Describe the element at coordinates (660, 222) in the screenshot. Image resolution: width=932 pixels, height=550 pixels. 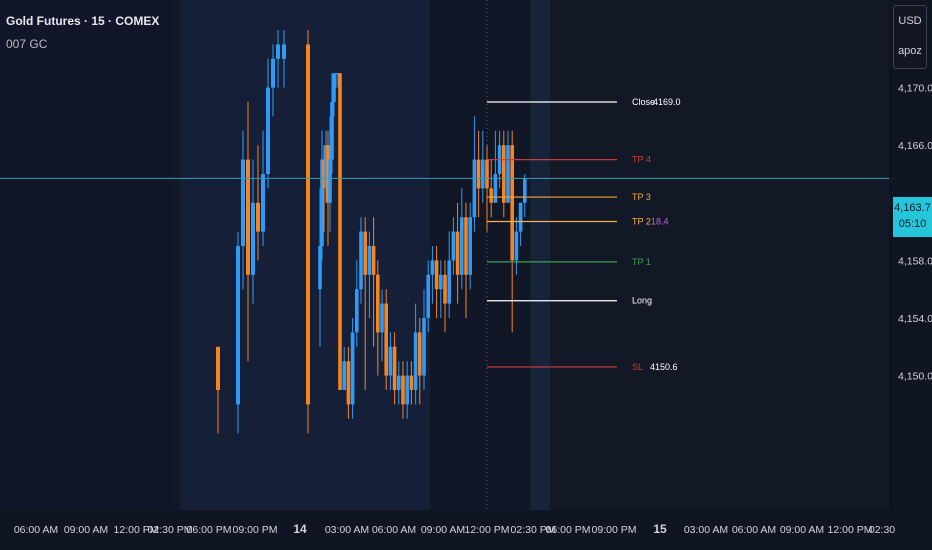
I see `level-value: 18.4` at that location.